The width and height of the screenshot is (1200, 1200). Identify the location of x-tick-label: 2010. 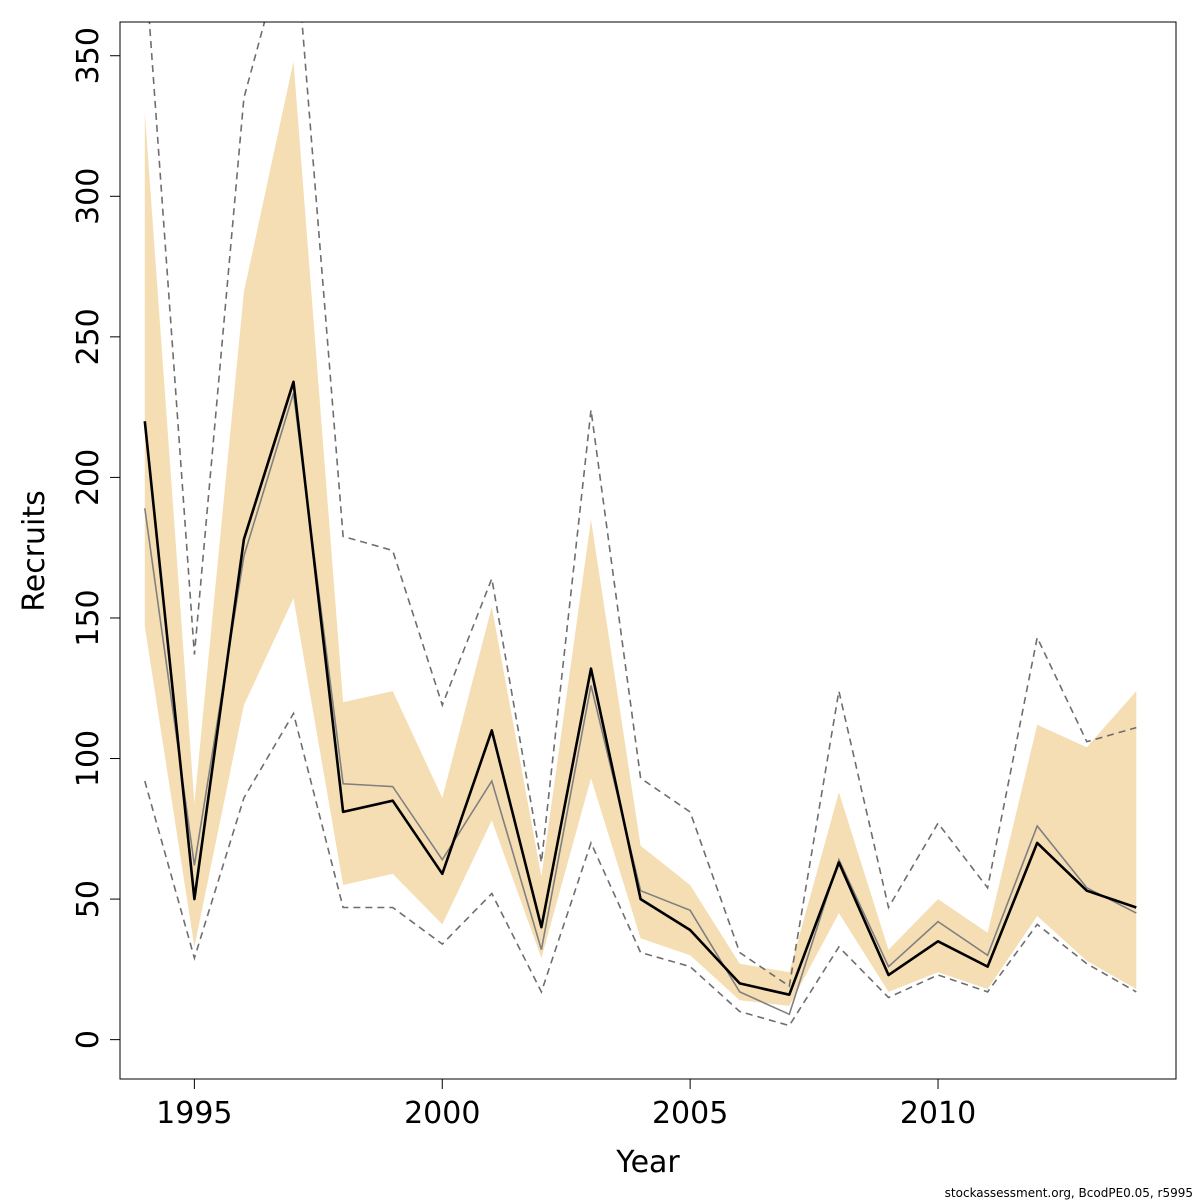
(938, 1113).